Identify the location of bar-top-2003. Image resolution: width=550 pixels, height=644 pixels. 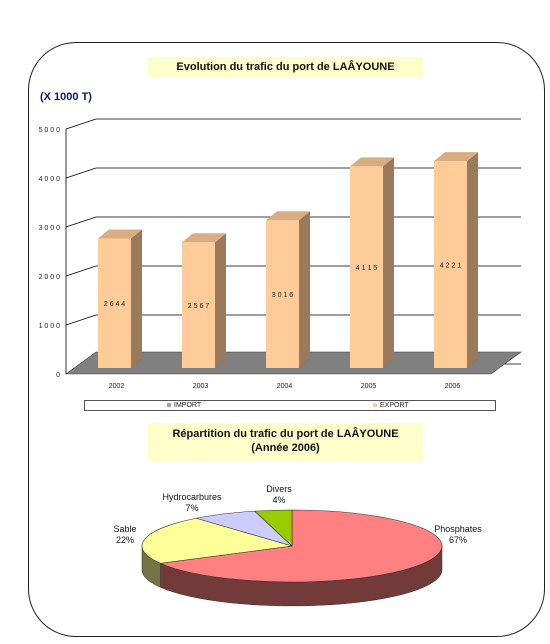
(204, 238).